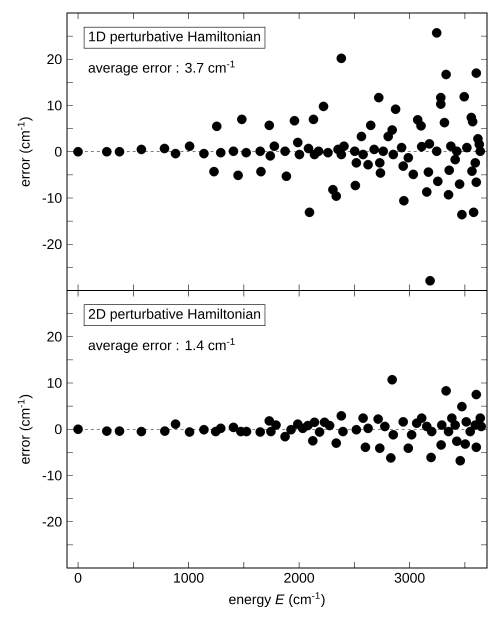 The image size is (491, 625). What do you see at coordinates (174, 315) in the screenshot?
I see `text: 2D perturbative Hamiltonian` at bounding box center [174, 315].